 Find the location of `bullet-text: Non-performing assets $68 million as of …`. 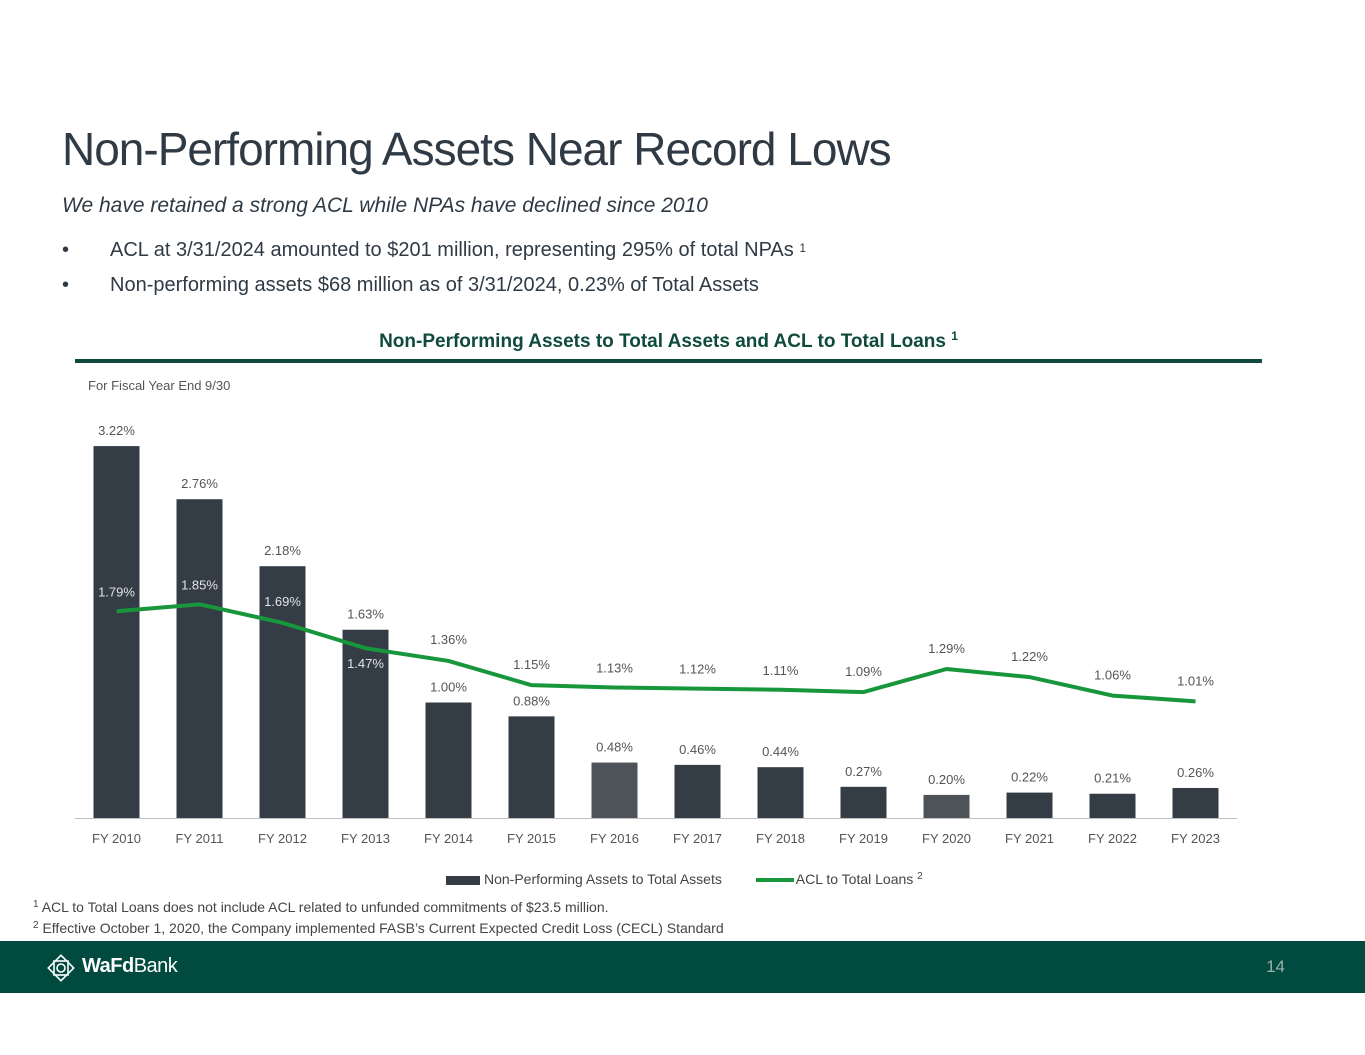

bullet-text: Non-performing assets $68 million as of … is located at coordinates (434, 285).